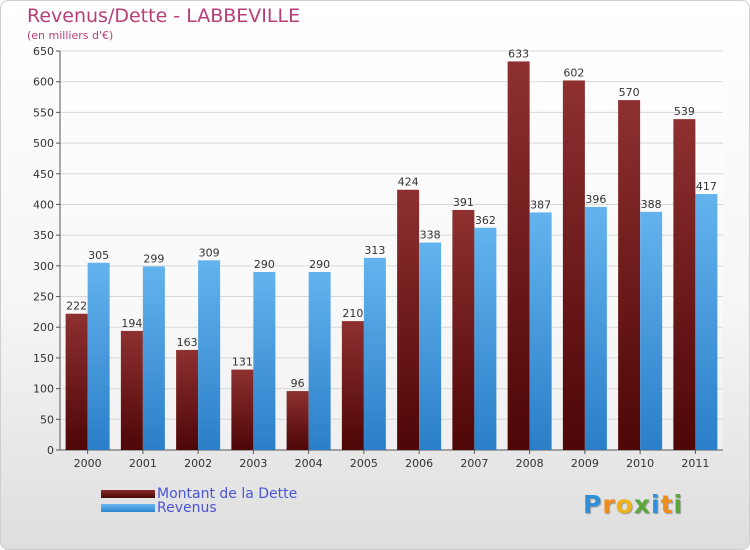  Describe the element at coordinates (43, 327) in the screenshot. I see `y-tick-label: 200` at that location.